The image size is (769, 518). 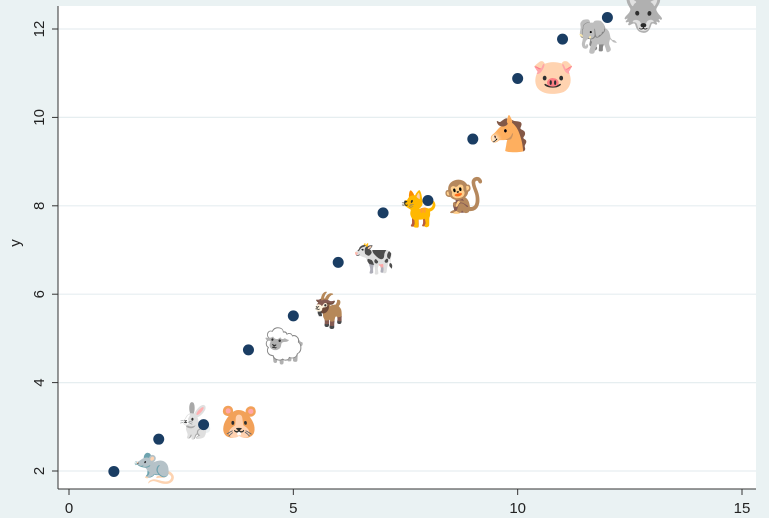 I want to click on y-tick-label: 2, so click(x=39, y=471).